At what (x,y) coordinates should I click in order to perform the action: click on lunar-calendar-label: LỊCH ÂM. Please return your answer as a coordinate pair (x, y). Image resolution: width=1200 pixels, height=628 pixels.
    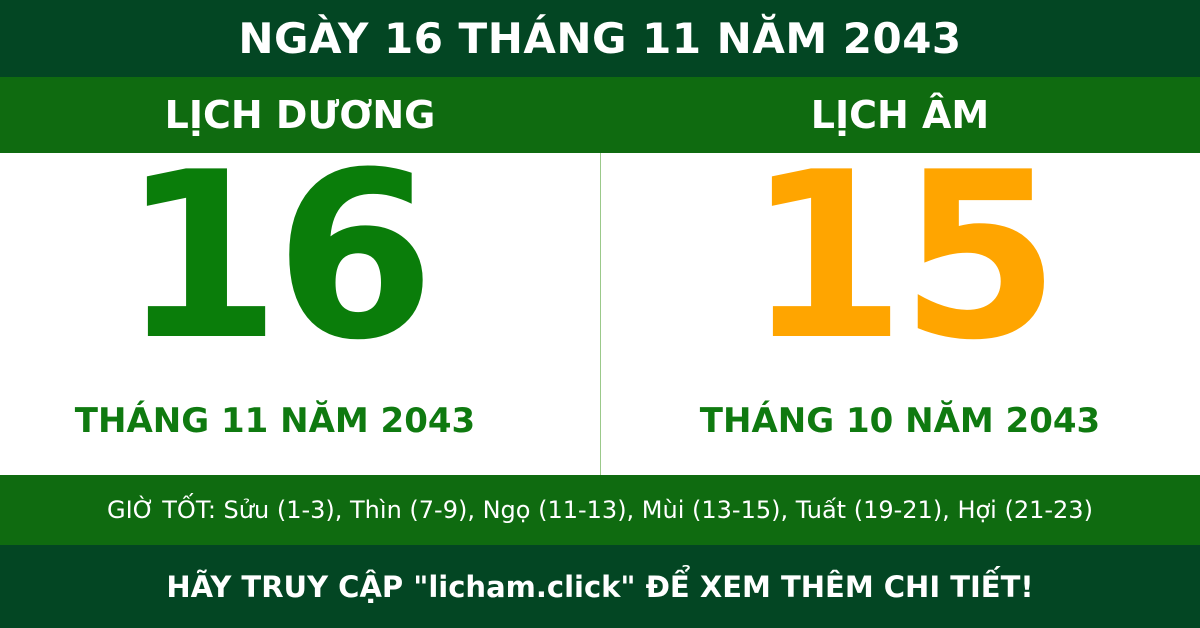
    Looking at the image, I should click on (900, 115).